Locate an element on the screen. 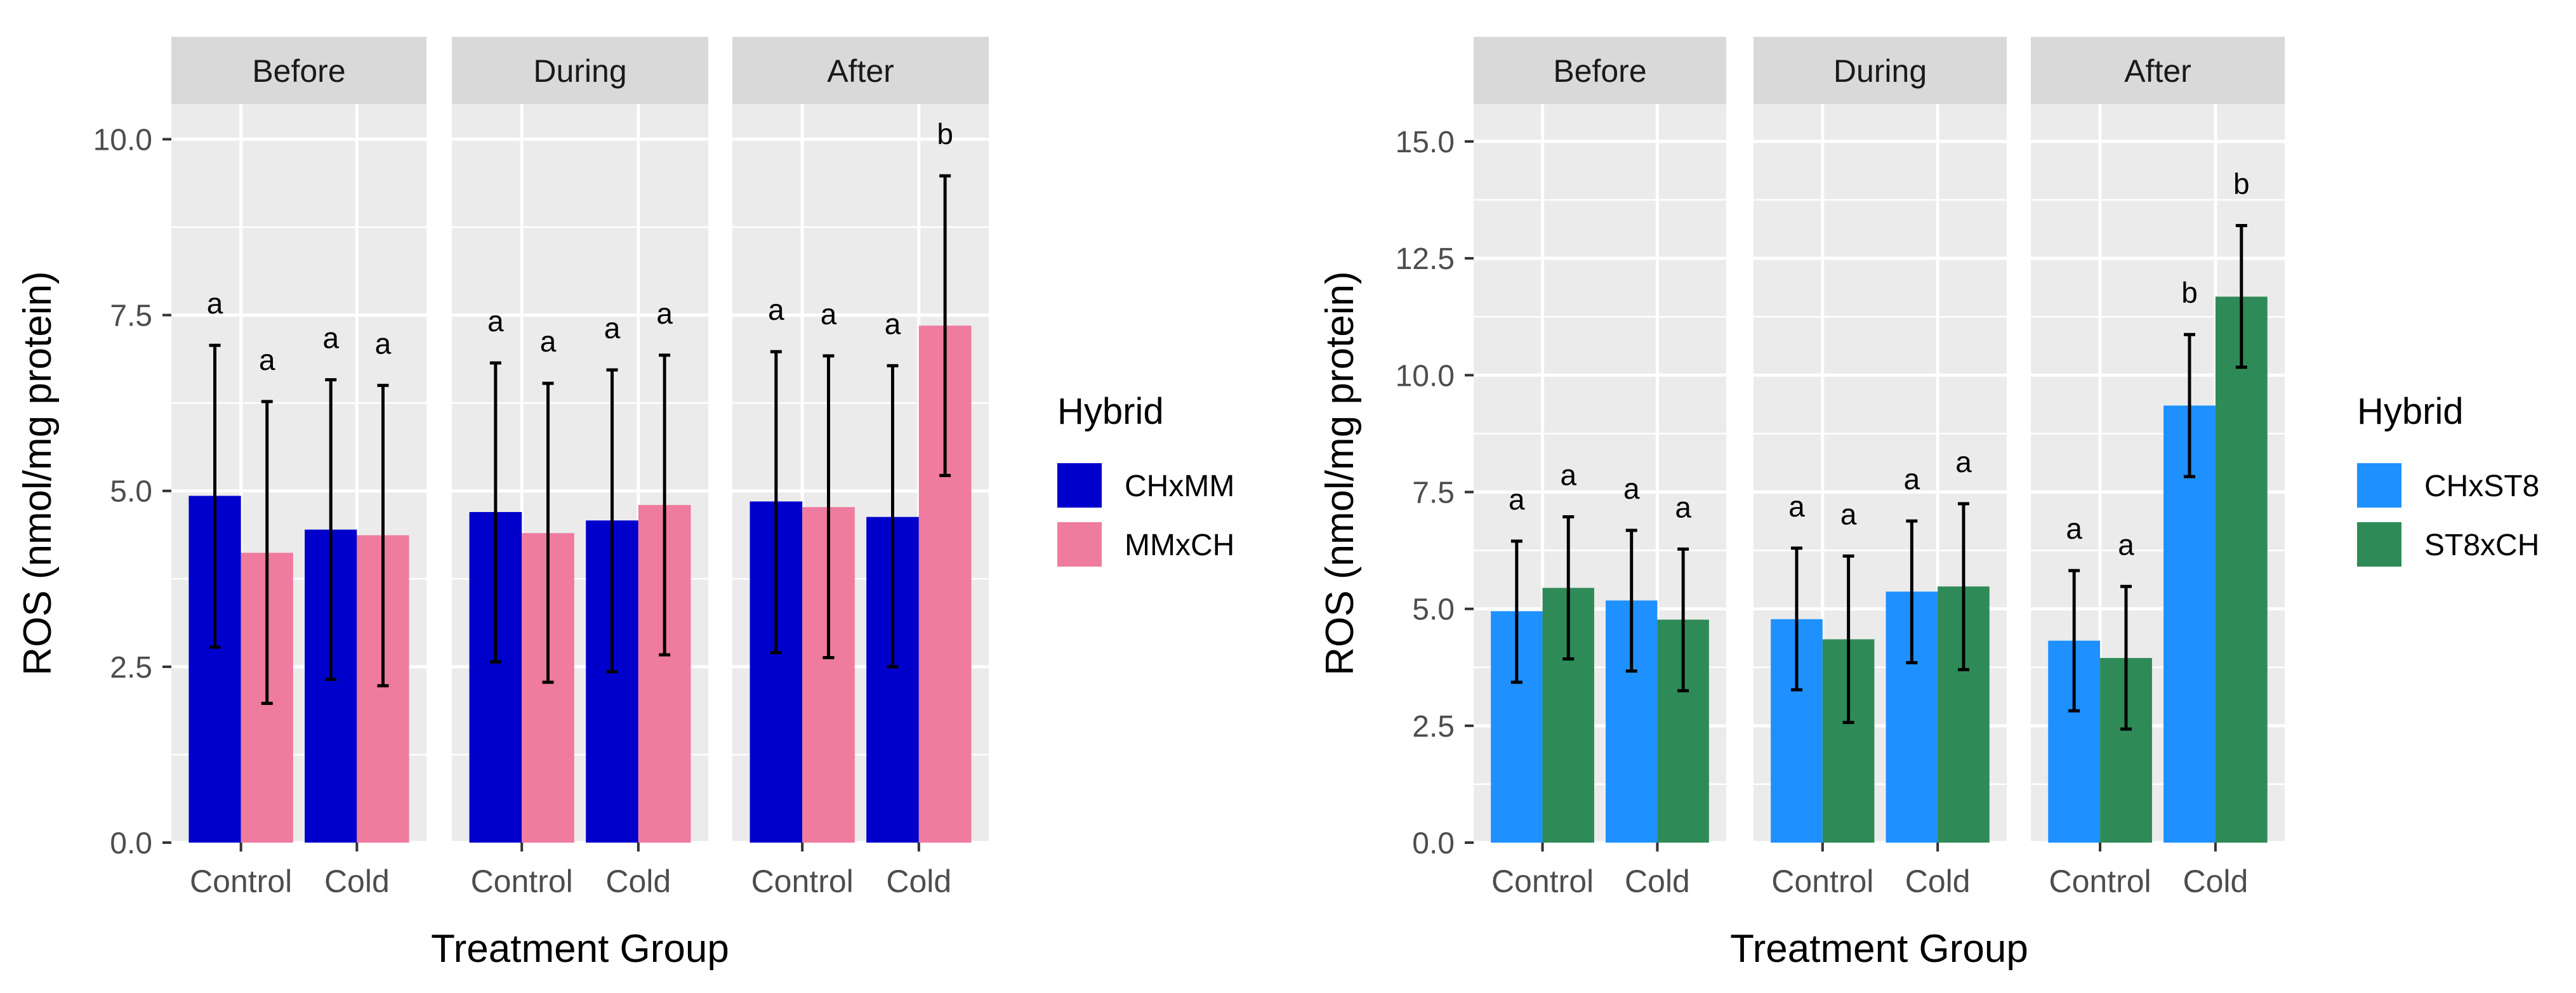 The height and width of the screenshot is (993, 2576). legend-label-chxmm: CHxMM is located at coordinates (1179, 486).